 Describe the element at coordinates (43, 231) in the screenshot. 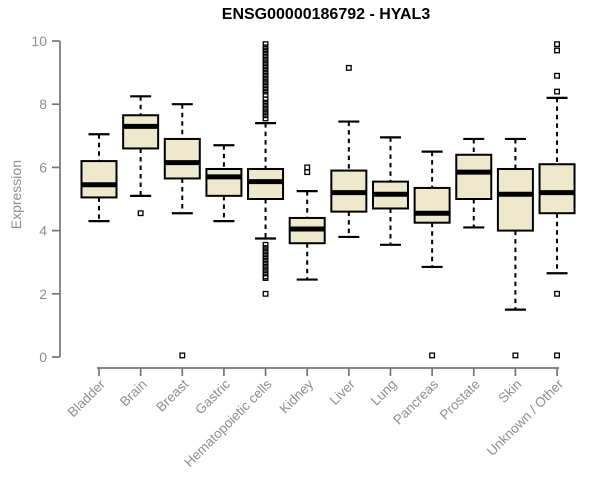

I see `y-axis-tick-label: 4` at that location.